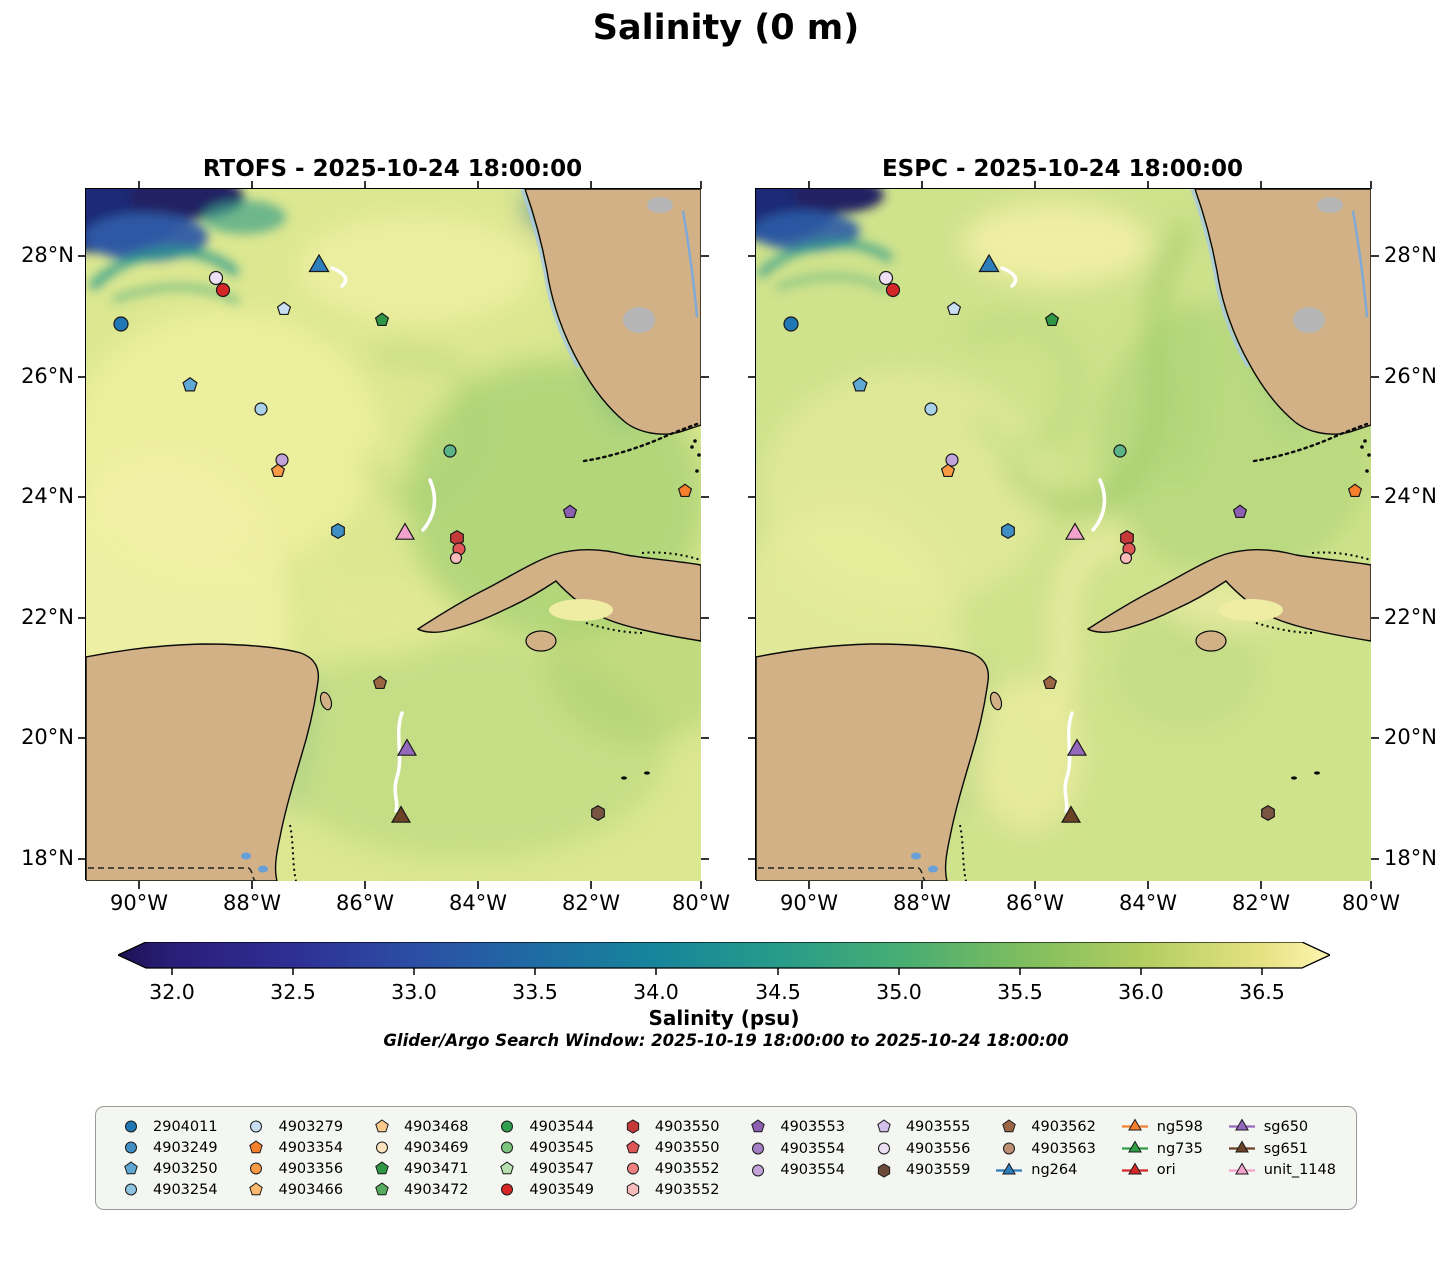 The width and height of the screenshot is (1452, 1264). I want to click on legend-item-4903550: 4903550, so click(669, 1147).